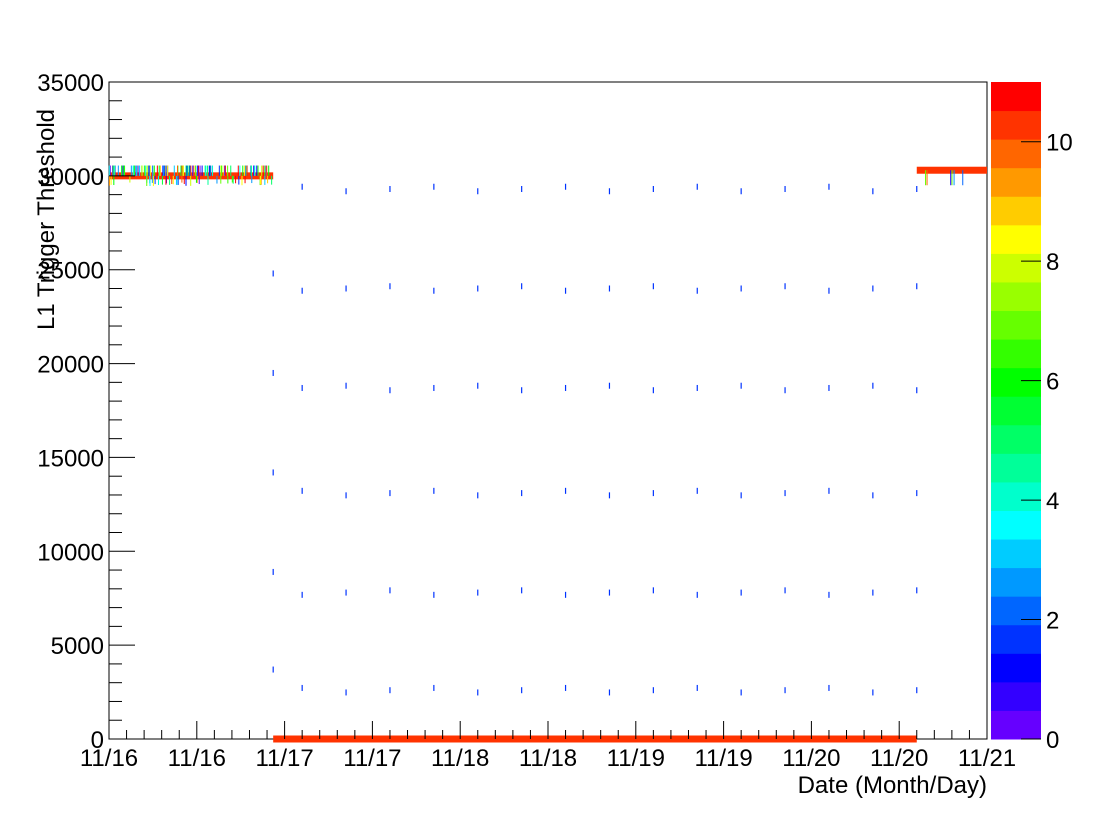  I want to click on y-tick-label: 5000, so click(77, 646).